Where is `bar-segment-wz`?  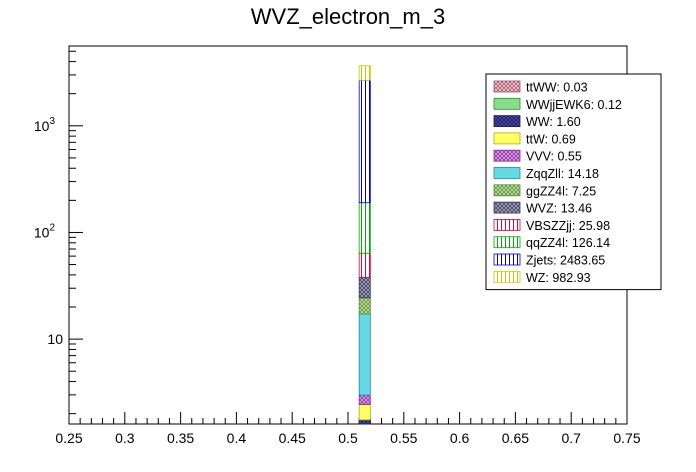 bar-segment-wz is located at coordinates (364, 73).